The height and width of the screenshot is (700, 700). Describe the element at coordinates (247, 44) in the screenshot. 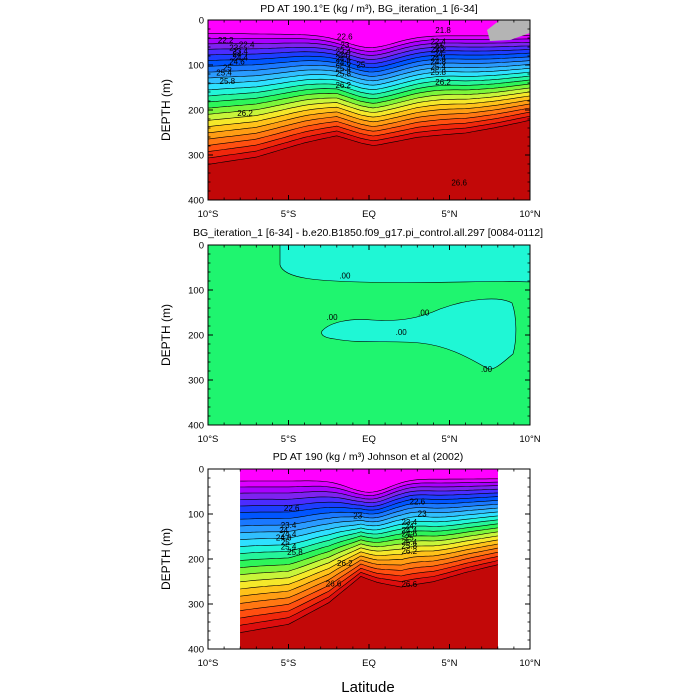

I see `contour-label: 22.4` at that location.